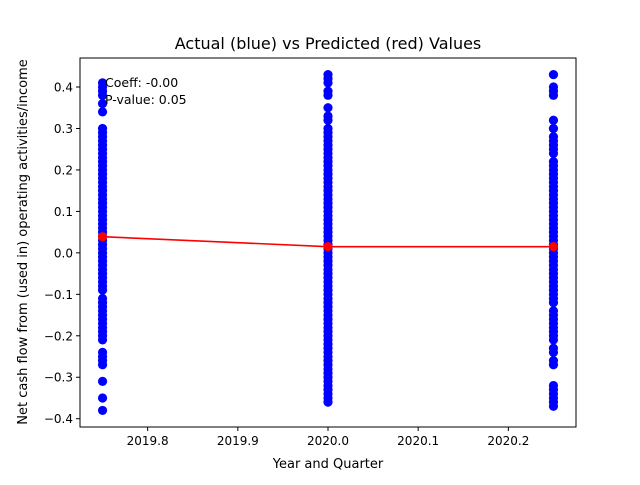 The width and height of the screenshot is (640, 485). I want to click on x-tick-label: 2020.2, so click(508, 441).